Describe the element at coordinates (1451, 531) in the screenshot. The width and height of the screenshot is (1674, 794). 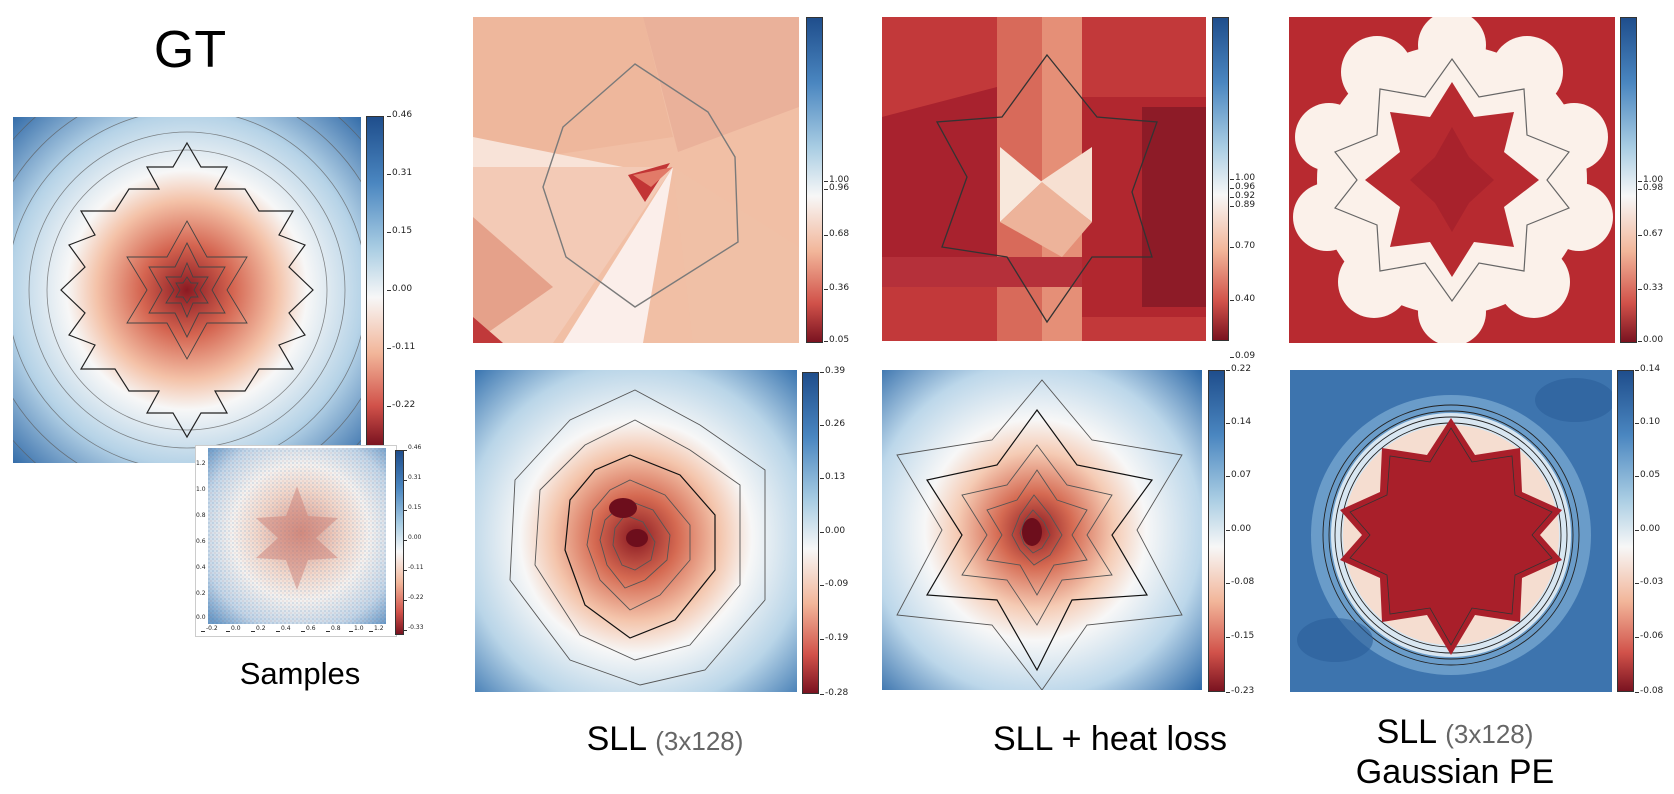
I see `gauss-bottom-heatmap` at that location.